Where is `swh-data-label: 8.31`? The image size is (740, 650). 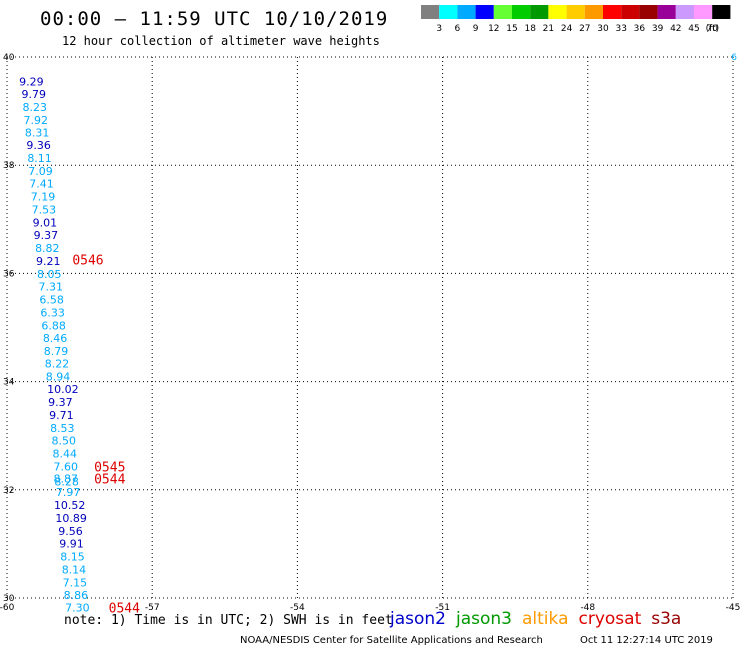
swh-data-label: 8.31 is located at coordinates (37, 133).